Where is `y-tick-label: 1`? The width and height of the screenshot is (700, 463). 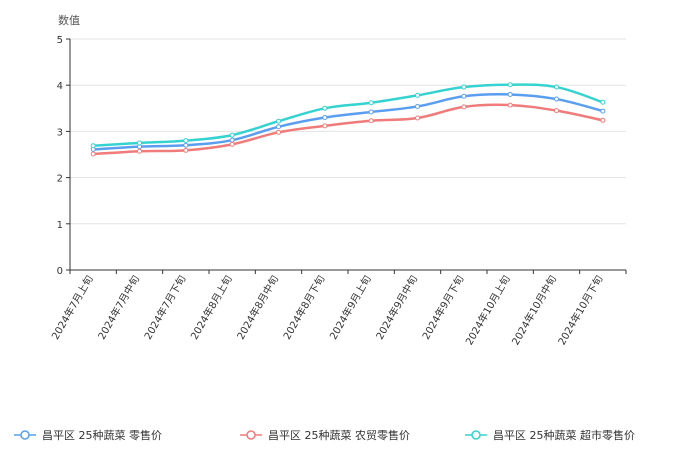
y-tick-label: 1 is located at coordinates (60, 225).